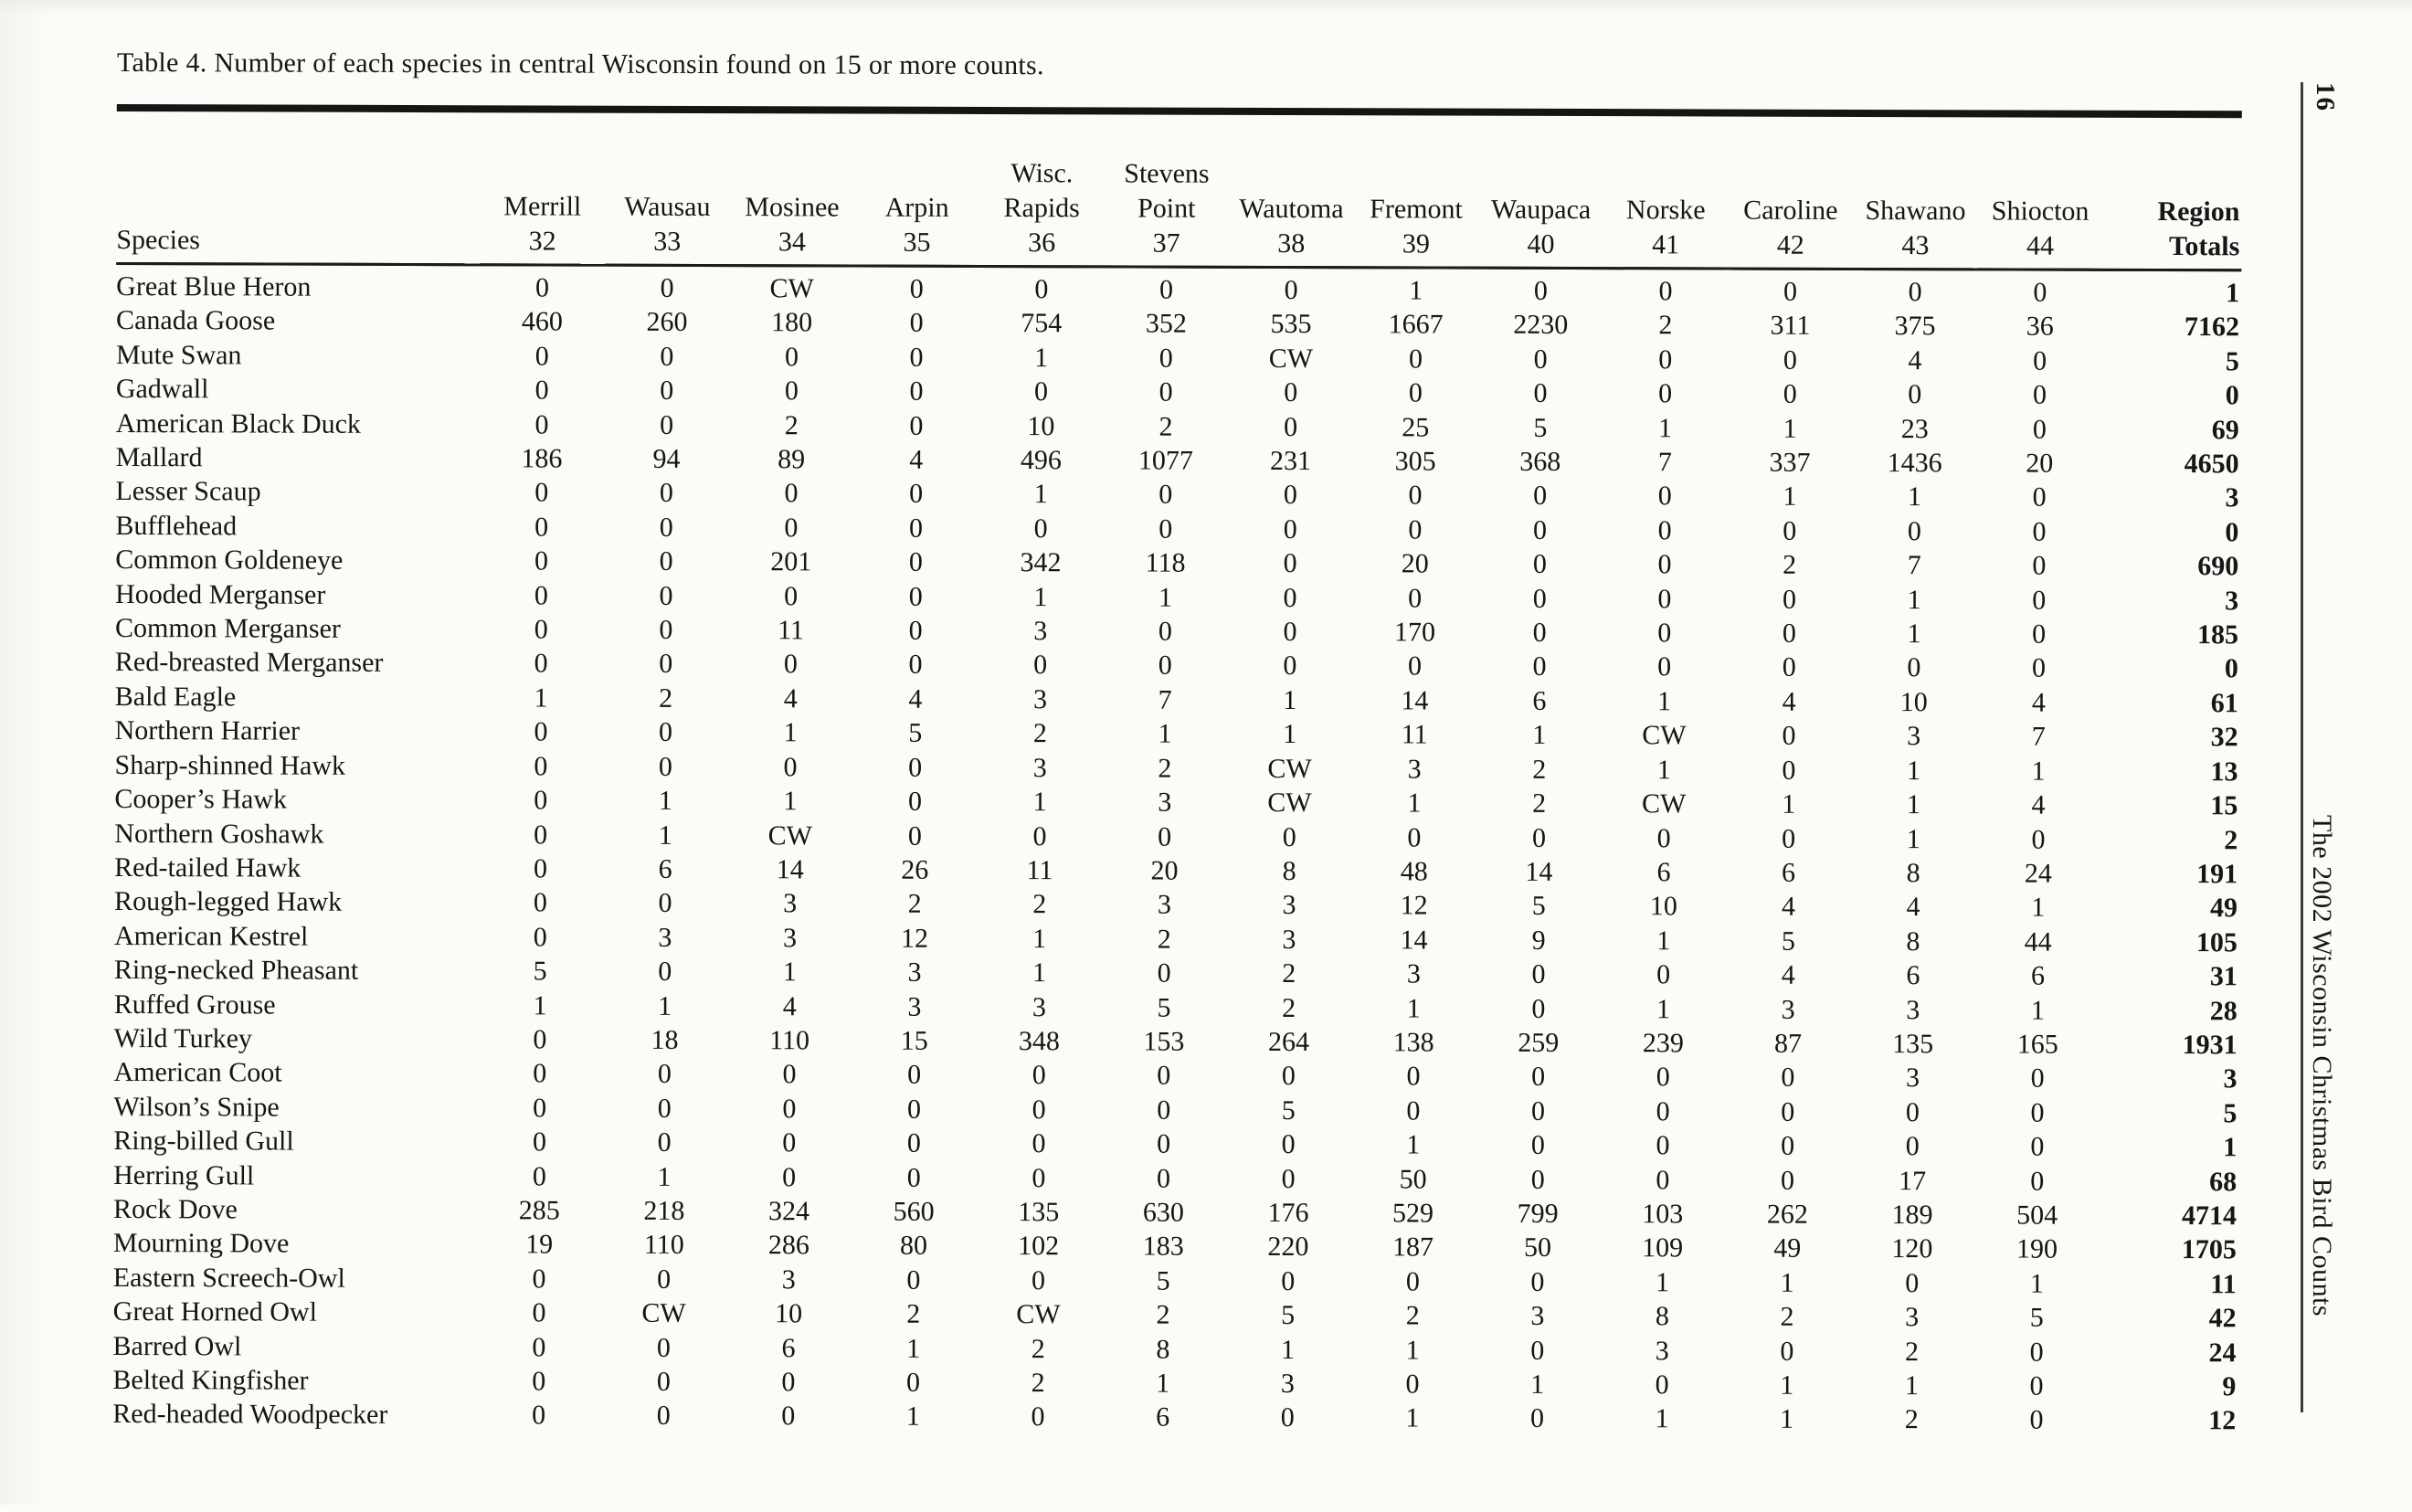 Image resolution: width=2412 pixels, height=1512 pixels. I want to click on count-cell: 220, so click(1288, 1247).